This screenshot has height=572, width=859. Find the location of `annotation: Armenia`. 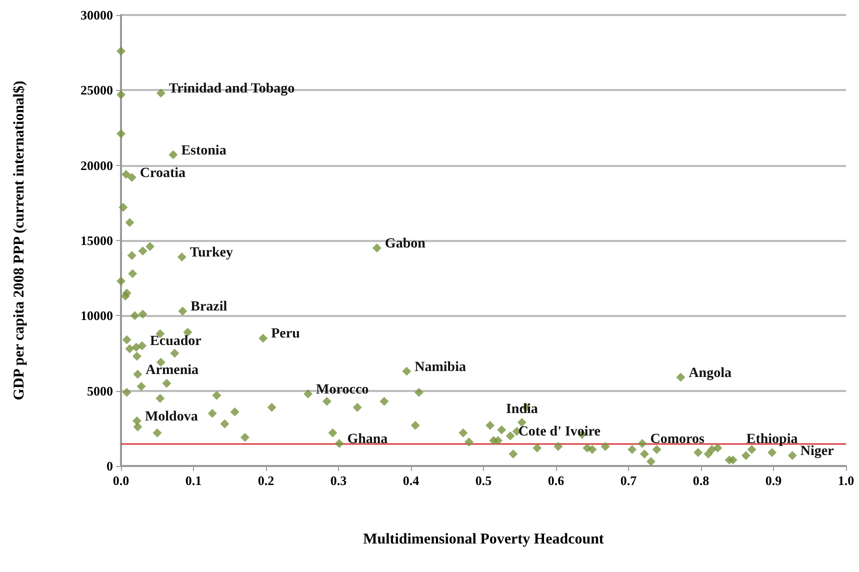

annotation: Armenia is located at coordinates (172, 370).